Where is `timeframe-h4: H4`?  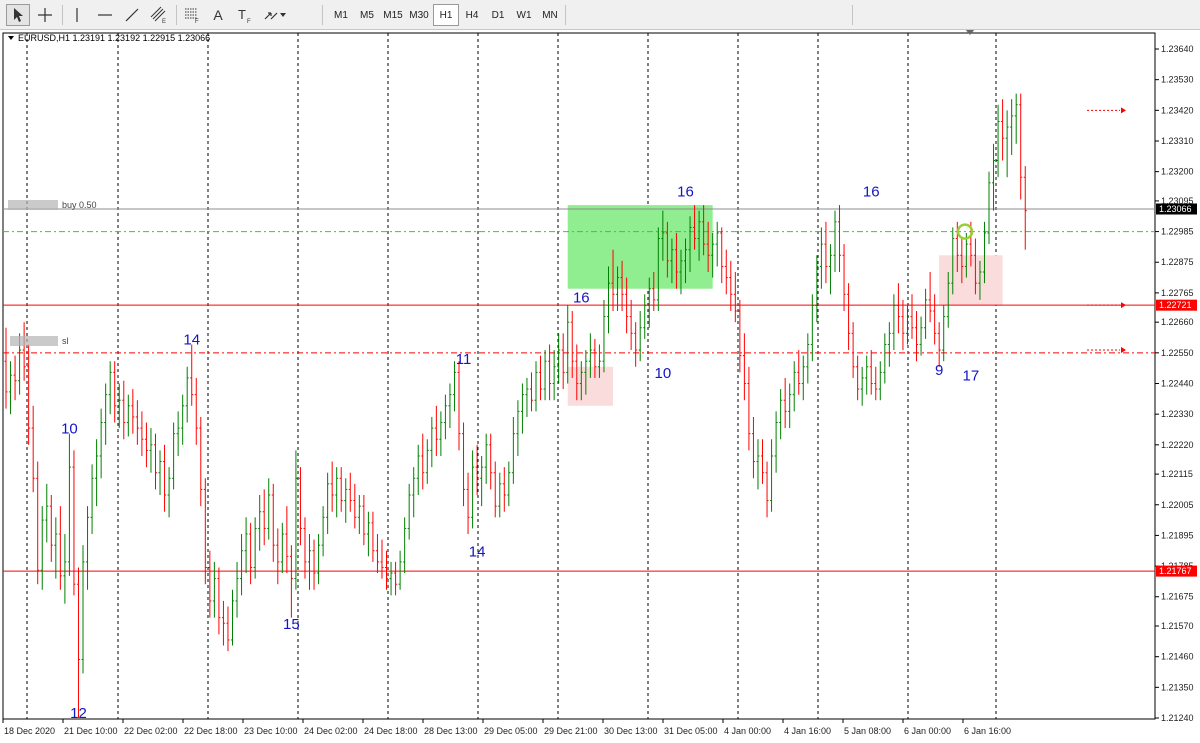 timeframe-h4: H4 is located at coordinates (472, 15).